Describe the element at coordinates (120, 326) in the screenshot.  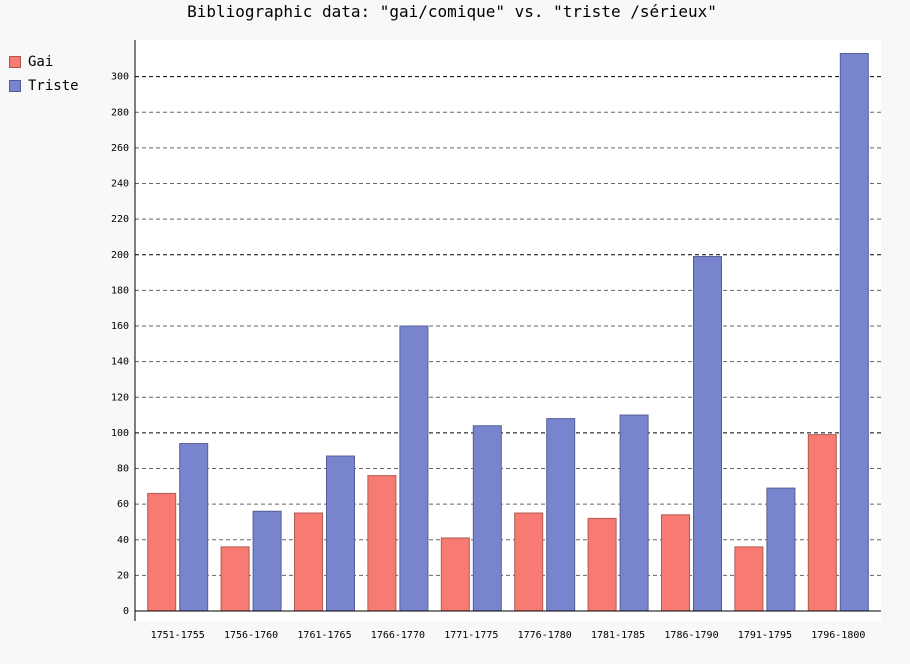
I see `y-tick-label: 160` at that location.